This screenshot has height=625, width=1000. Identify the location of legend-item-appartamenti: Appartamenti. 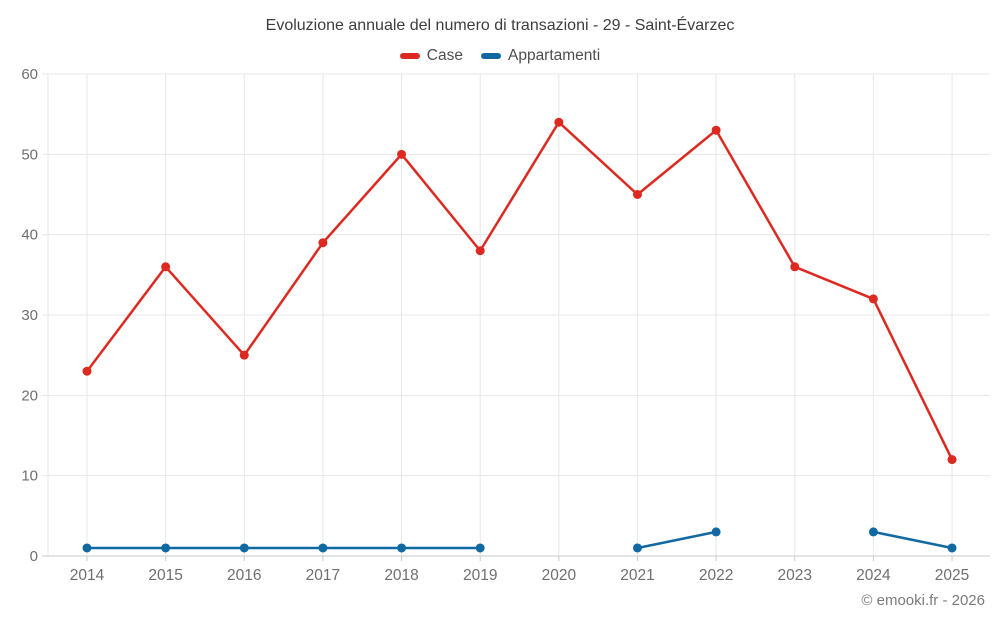
(540, 56).